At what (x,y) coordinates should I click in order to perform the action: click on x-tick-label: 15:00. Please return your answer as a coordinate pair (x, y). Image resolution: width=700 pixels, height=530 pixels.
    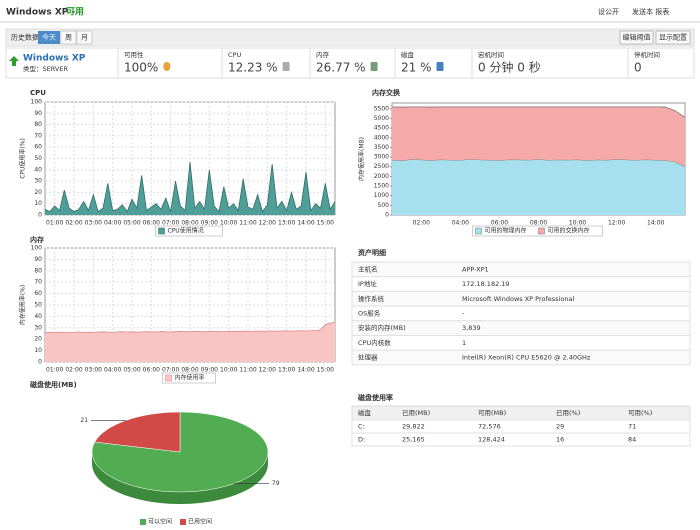
    Looking at the image, I should click on (325, 370).